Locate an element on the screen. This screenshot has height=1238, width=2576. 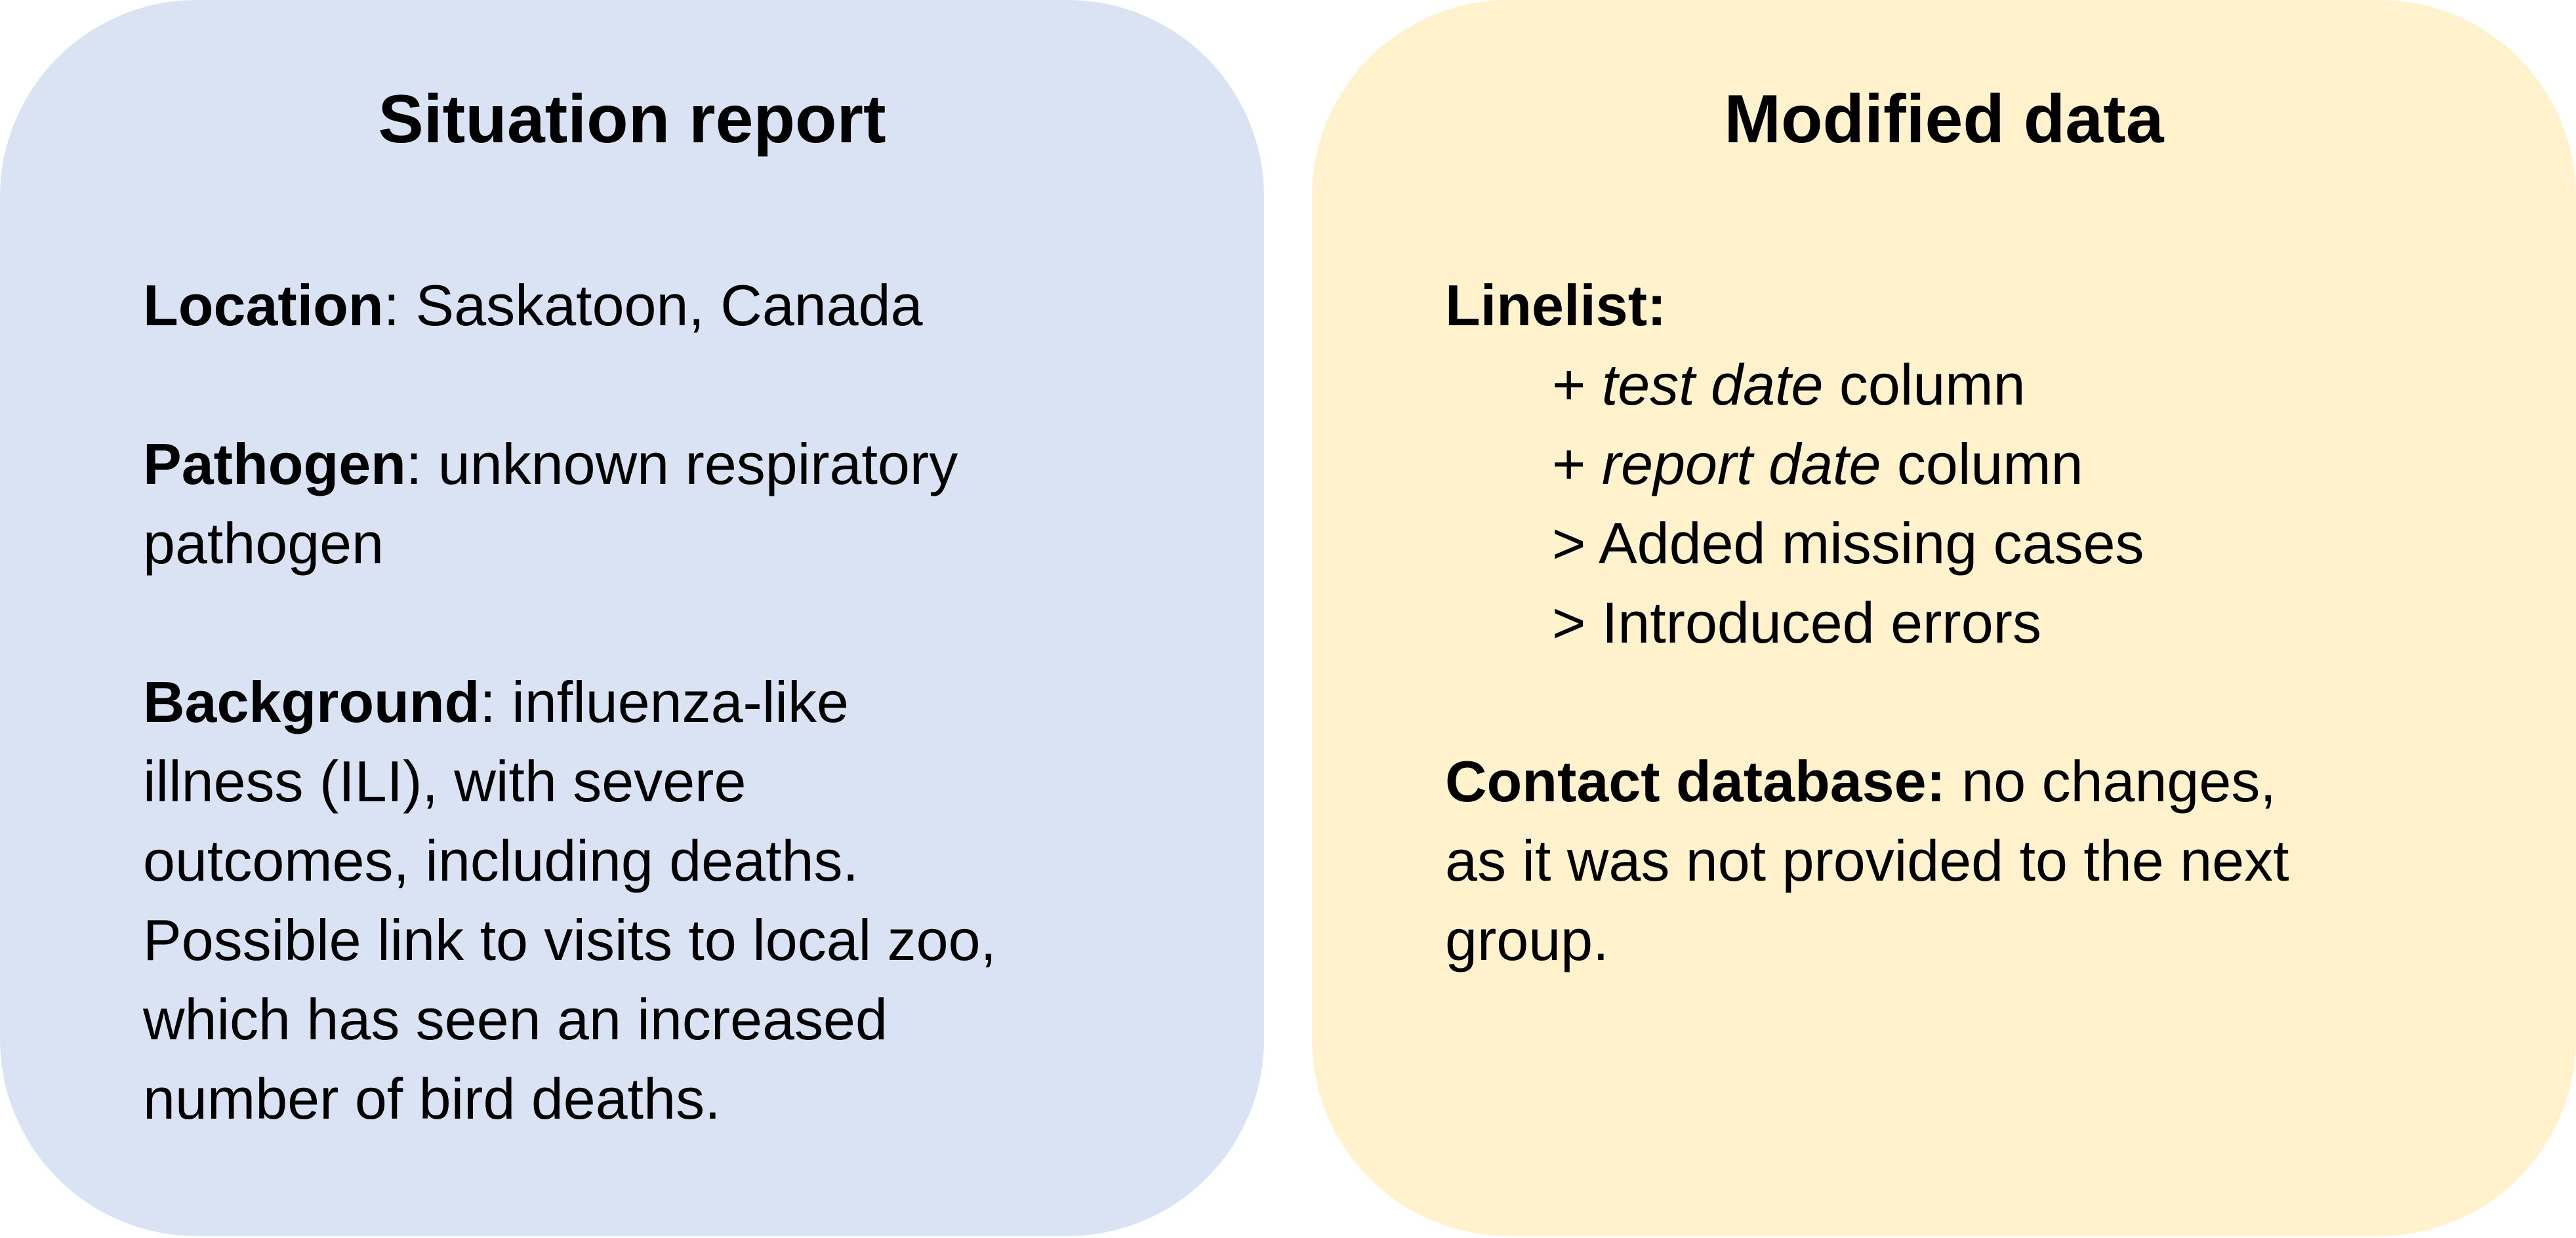
modified-data-title: Modified data is located at coordinates (1944, 119).